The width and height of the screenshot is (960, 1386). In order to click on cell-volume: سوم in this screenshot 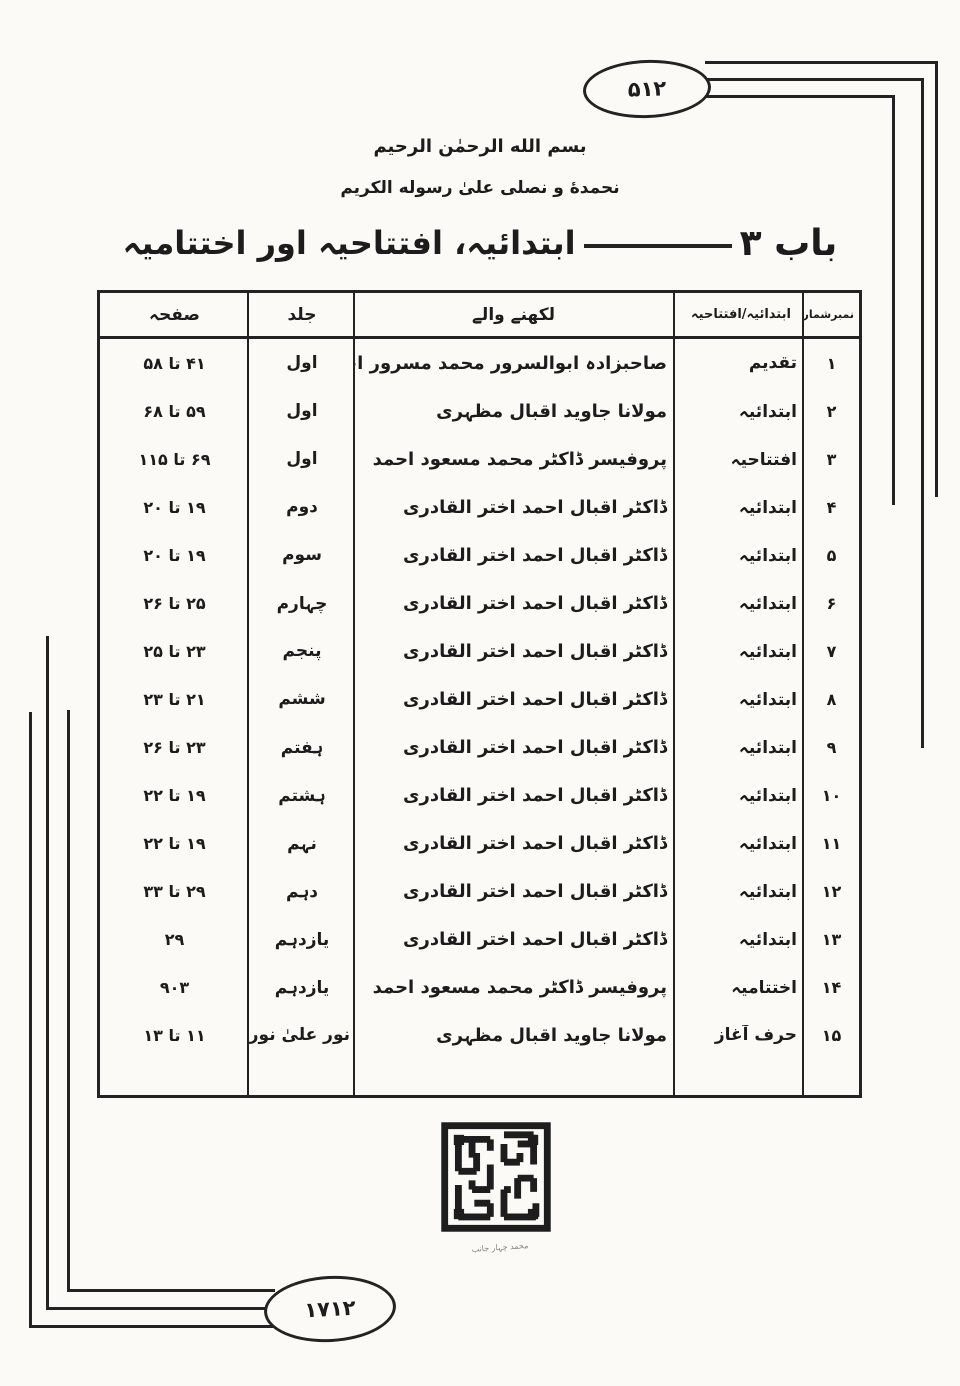, I will do `click(302, 555)`.